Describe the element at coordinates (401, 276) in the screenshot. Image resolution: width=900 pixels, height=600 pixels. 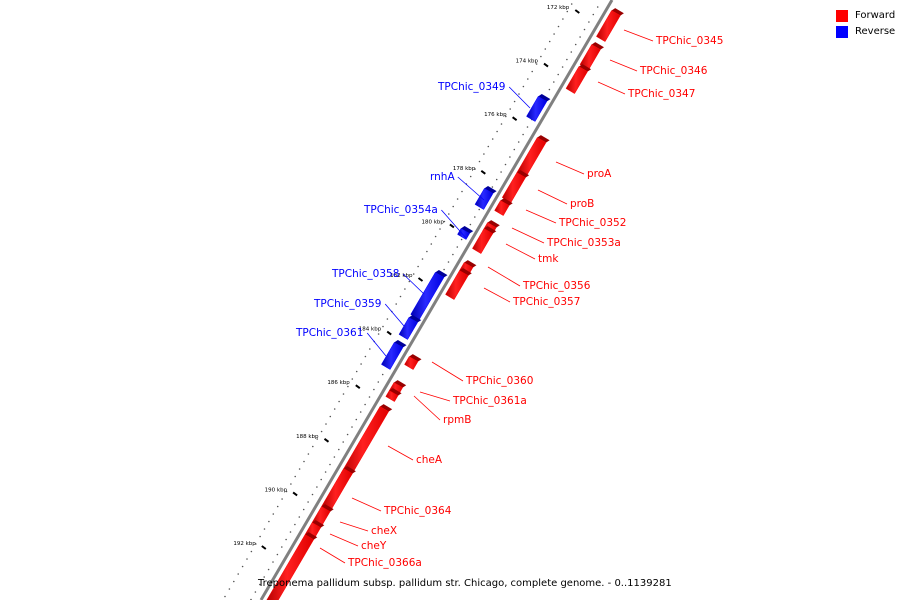
I see `tick-label: 182 kbp` at that location.